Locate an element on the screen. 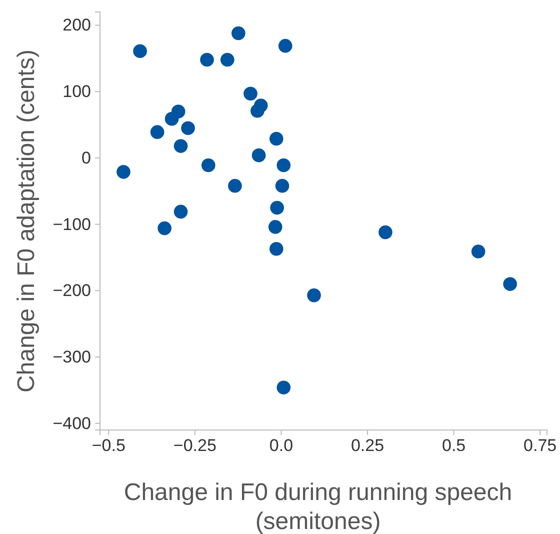 This screenshot has width=560, height=534. y-tick-label: −300 is located at coordinates (71, 356).